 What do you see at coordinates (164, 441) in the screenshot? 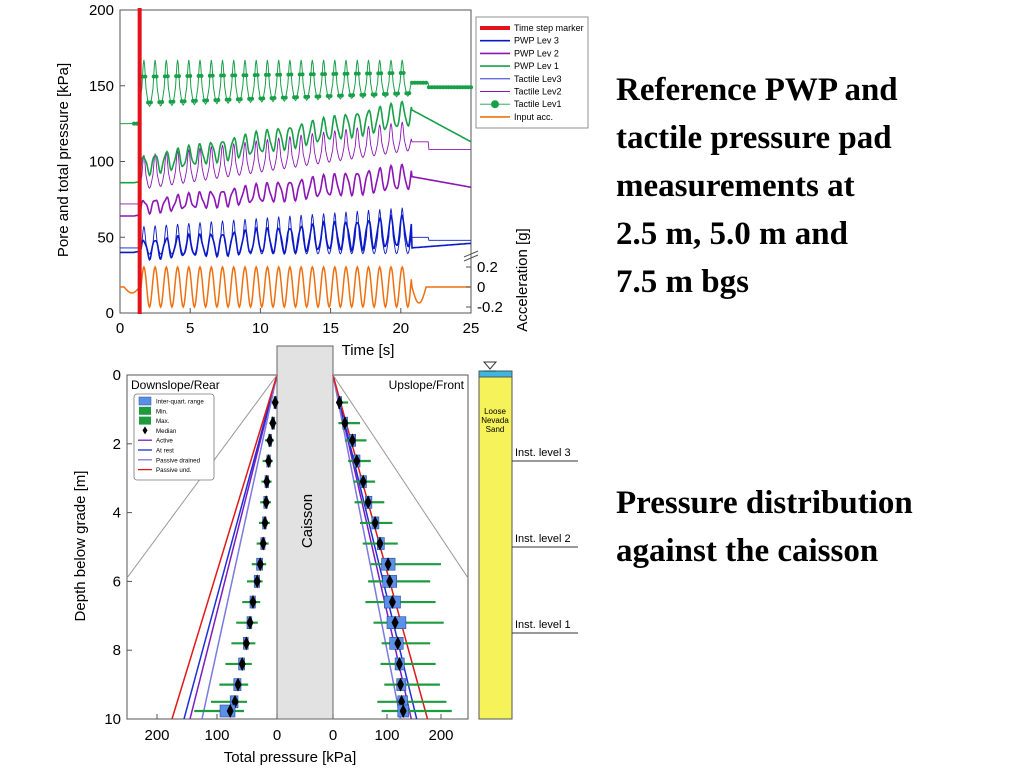
I see `legend-label: Active` at bounding box center [164, 441].